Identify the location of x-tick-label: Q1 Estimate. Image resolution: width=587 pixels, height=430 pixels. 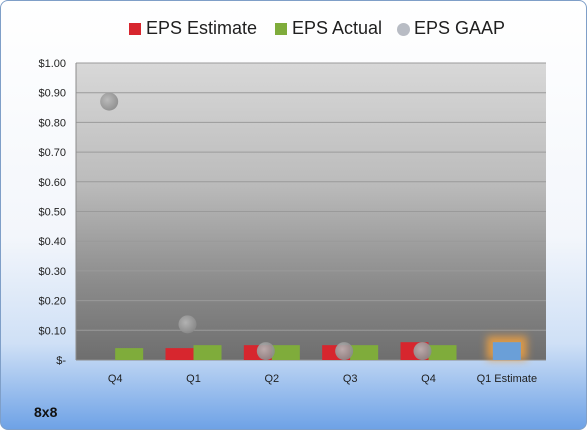
(507, 379).